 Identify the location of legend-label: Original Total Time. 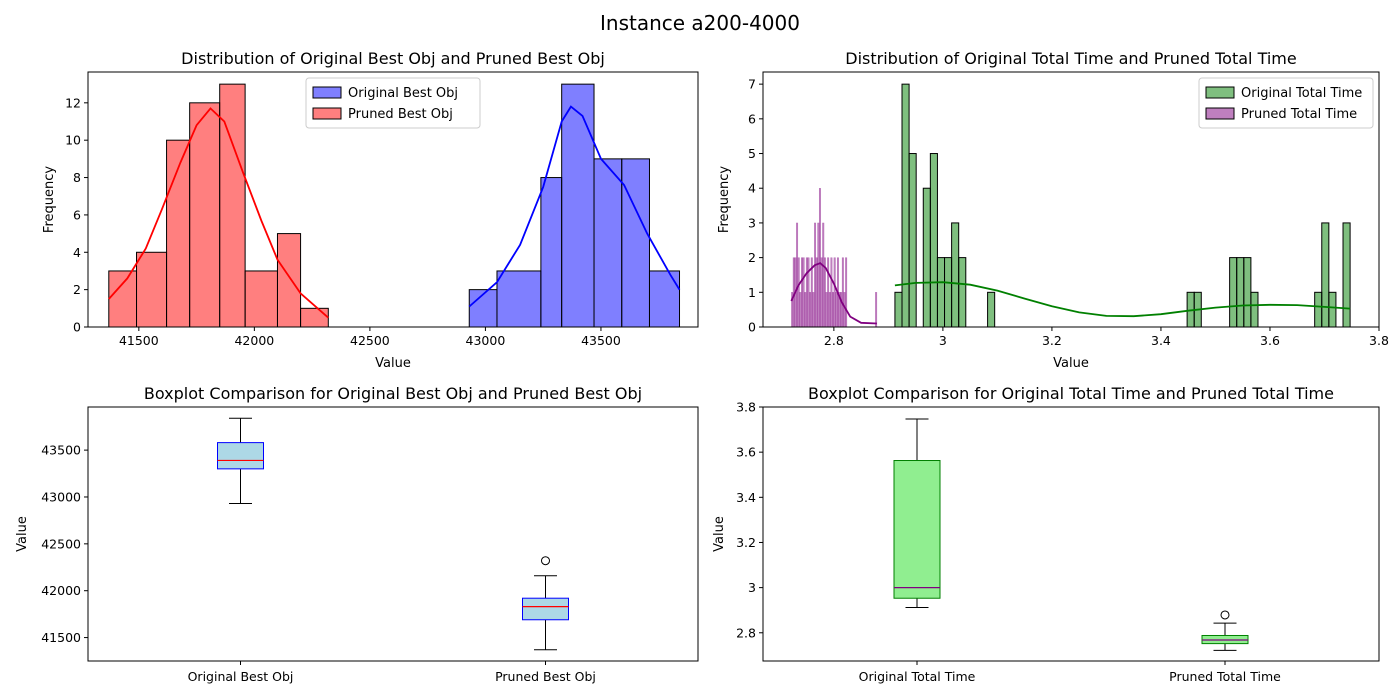
(1301, 93).